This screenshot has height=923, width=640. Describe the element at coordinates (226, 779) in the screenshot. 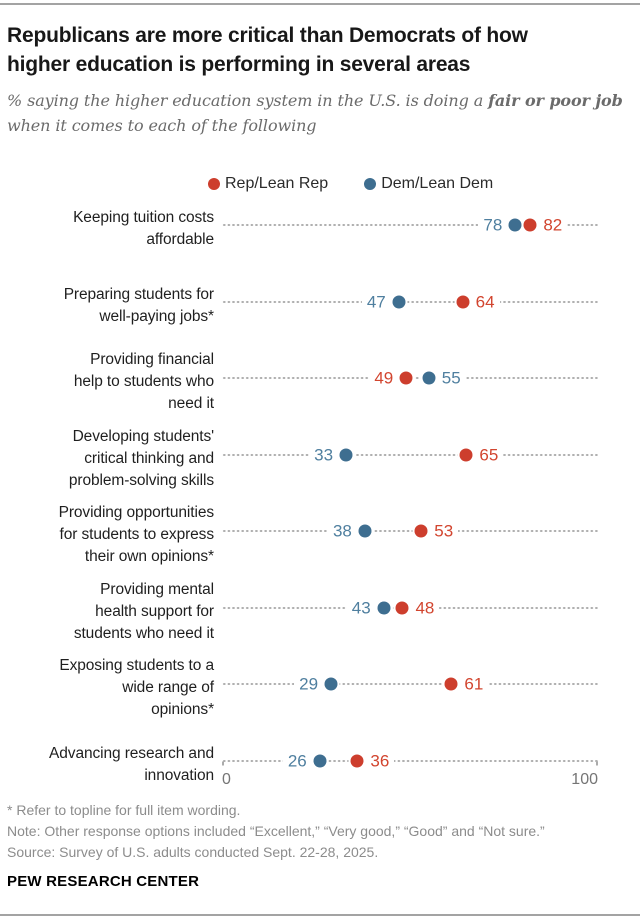

I see `axis-tick-min: 0` at that location.